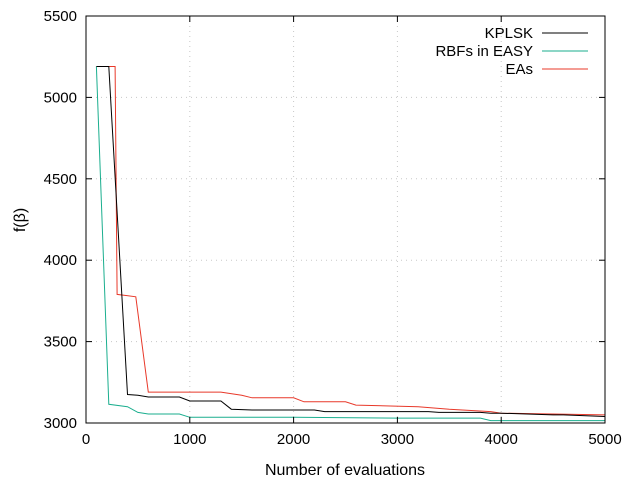 The height and width of the screenshot is (480, 640). I want to click on x-tick-label: 5000, so click(604, 439).